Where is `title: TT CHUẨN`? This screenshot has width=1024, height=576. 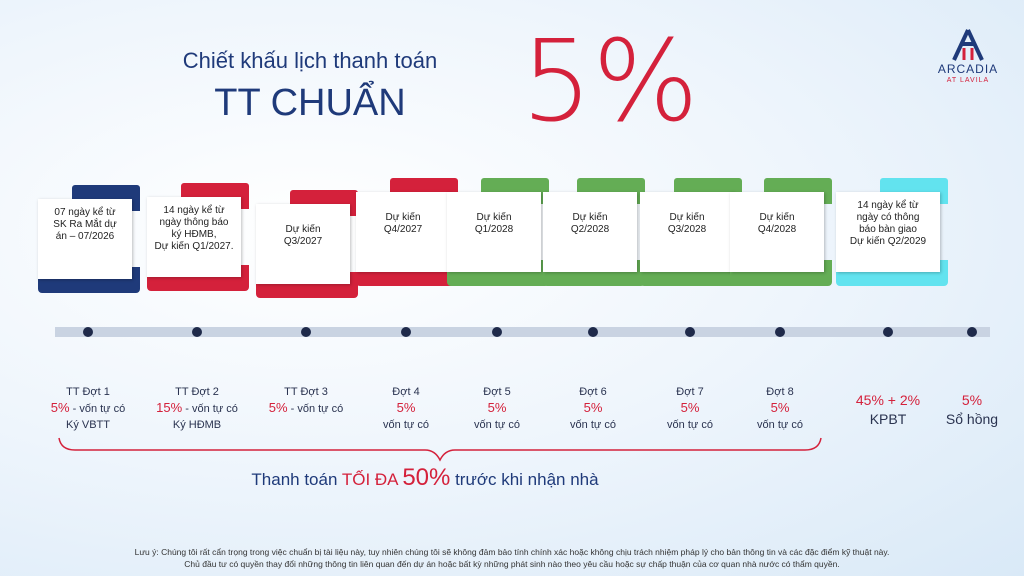
title: TT CHUẨN is located at coordinates (310, 103).